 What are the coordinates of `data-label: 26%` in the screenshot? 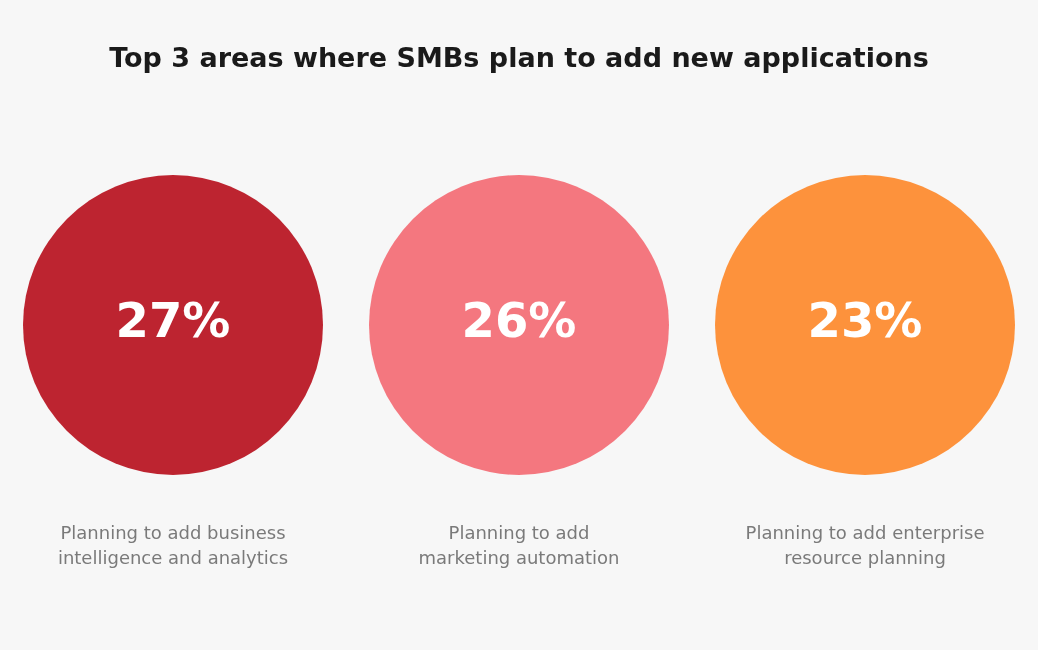 It's located at (519, 320).